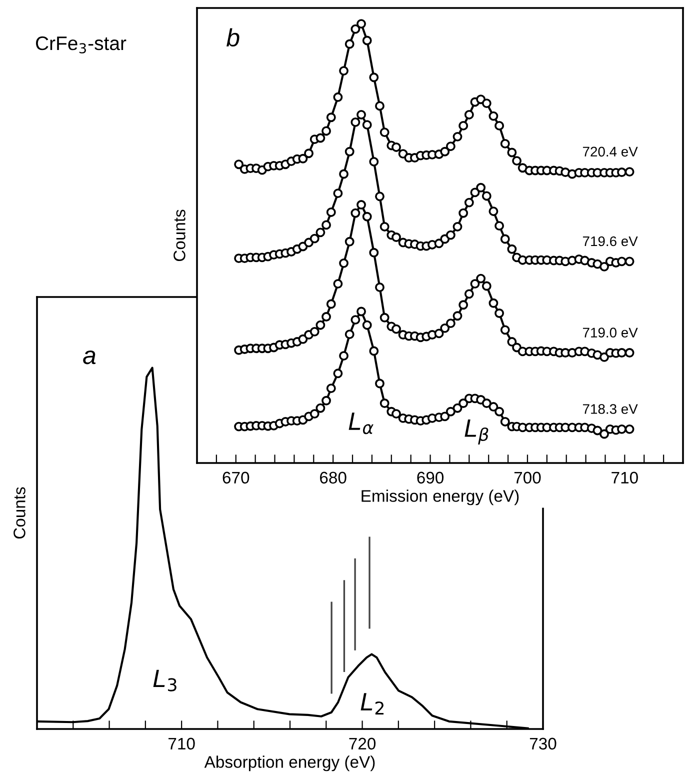  I want to click on text: a, so click(89, 357).